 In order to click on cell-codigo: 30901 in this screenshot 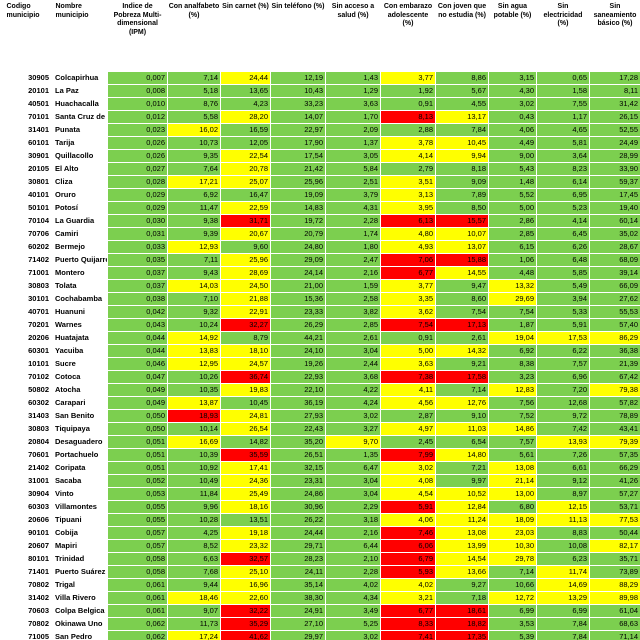, I will do `click(26, 156)`.